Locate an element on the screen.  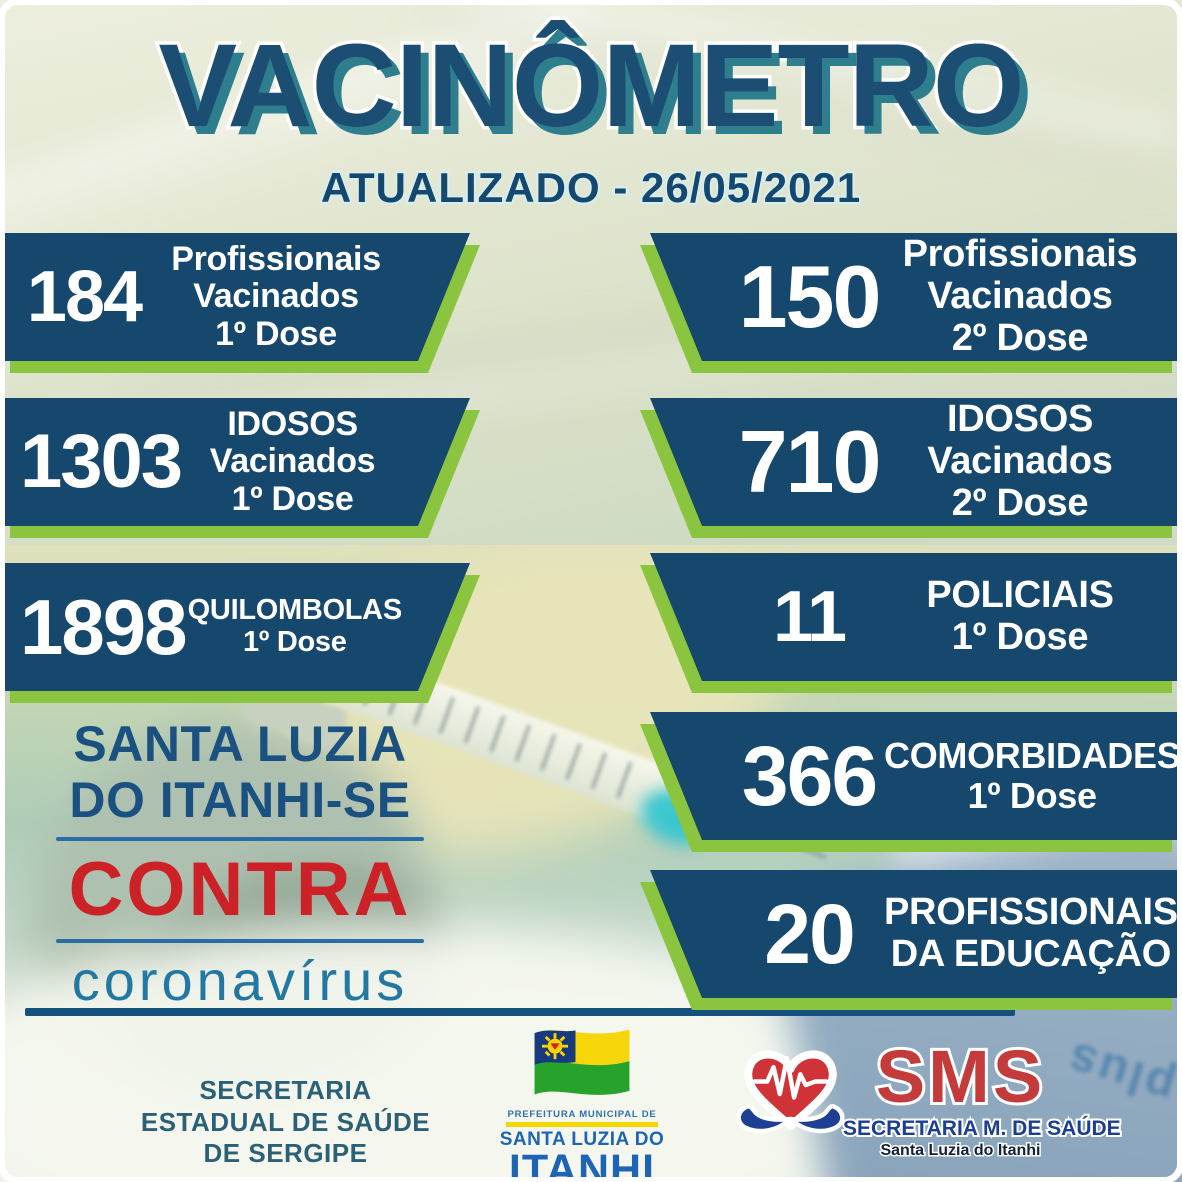
state-health-secretariat: SECRETARIA ESTADUAL DE SAÚDE DE SERGIPE is located at coordinates (285, 1122).